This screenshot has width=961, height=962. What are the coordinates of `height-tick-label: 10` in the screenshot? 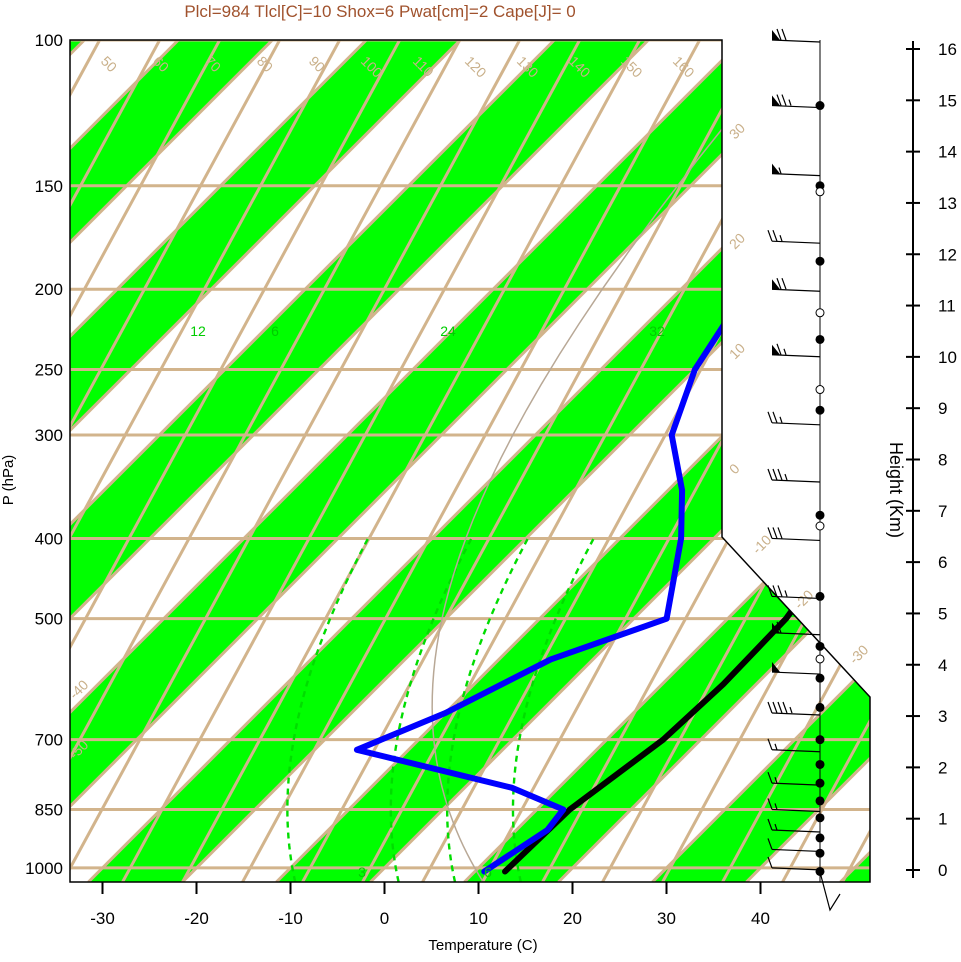 It's located at (947, 357).